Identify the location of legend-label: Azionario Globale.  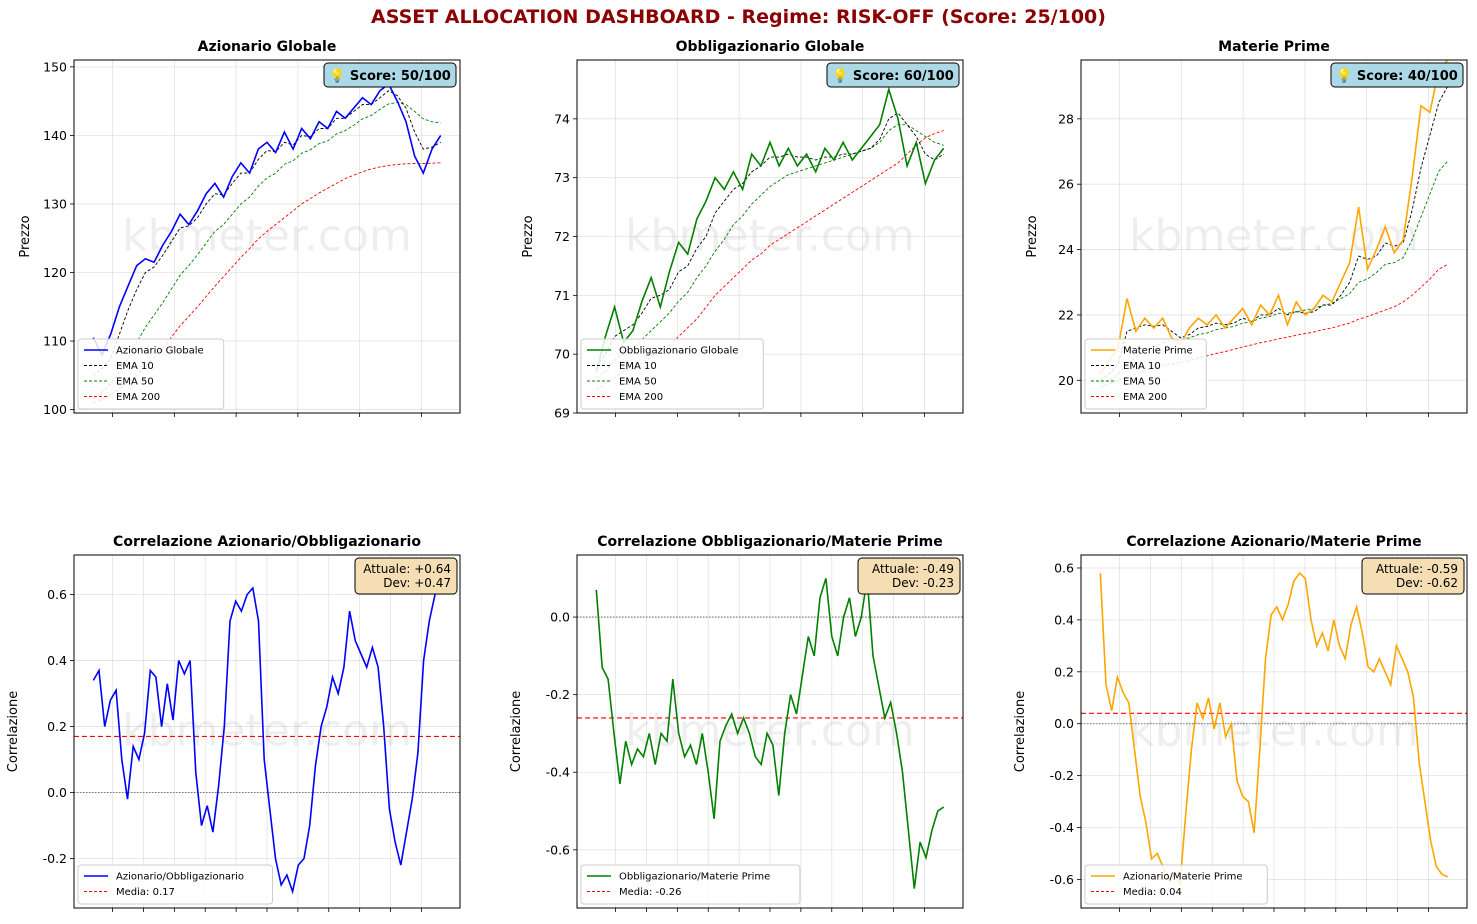
(160, 351).